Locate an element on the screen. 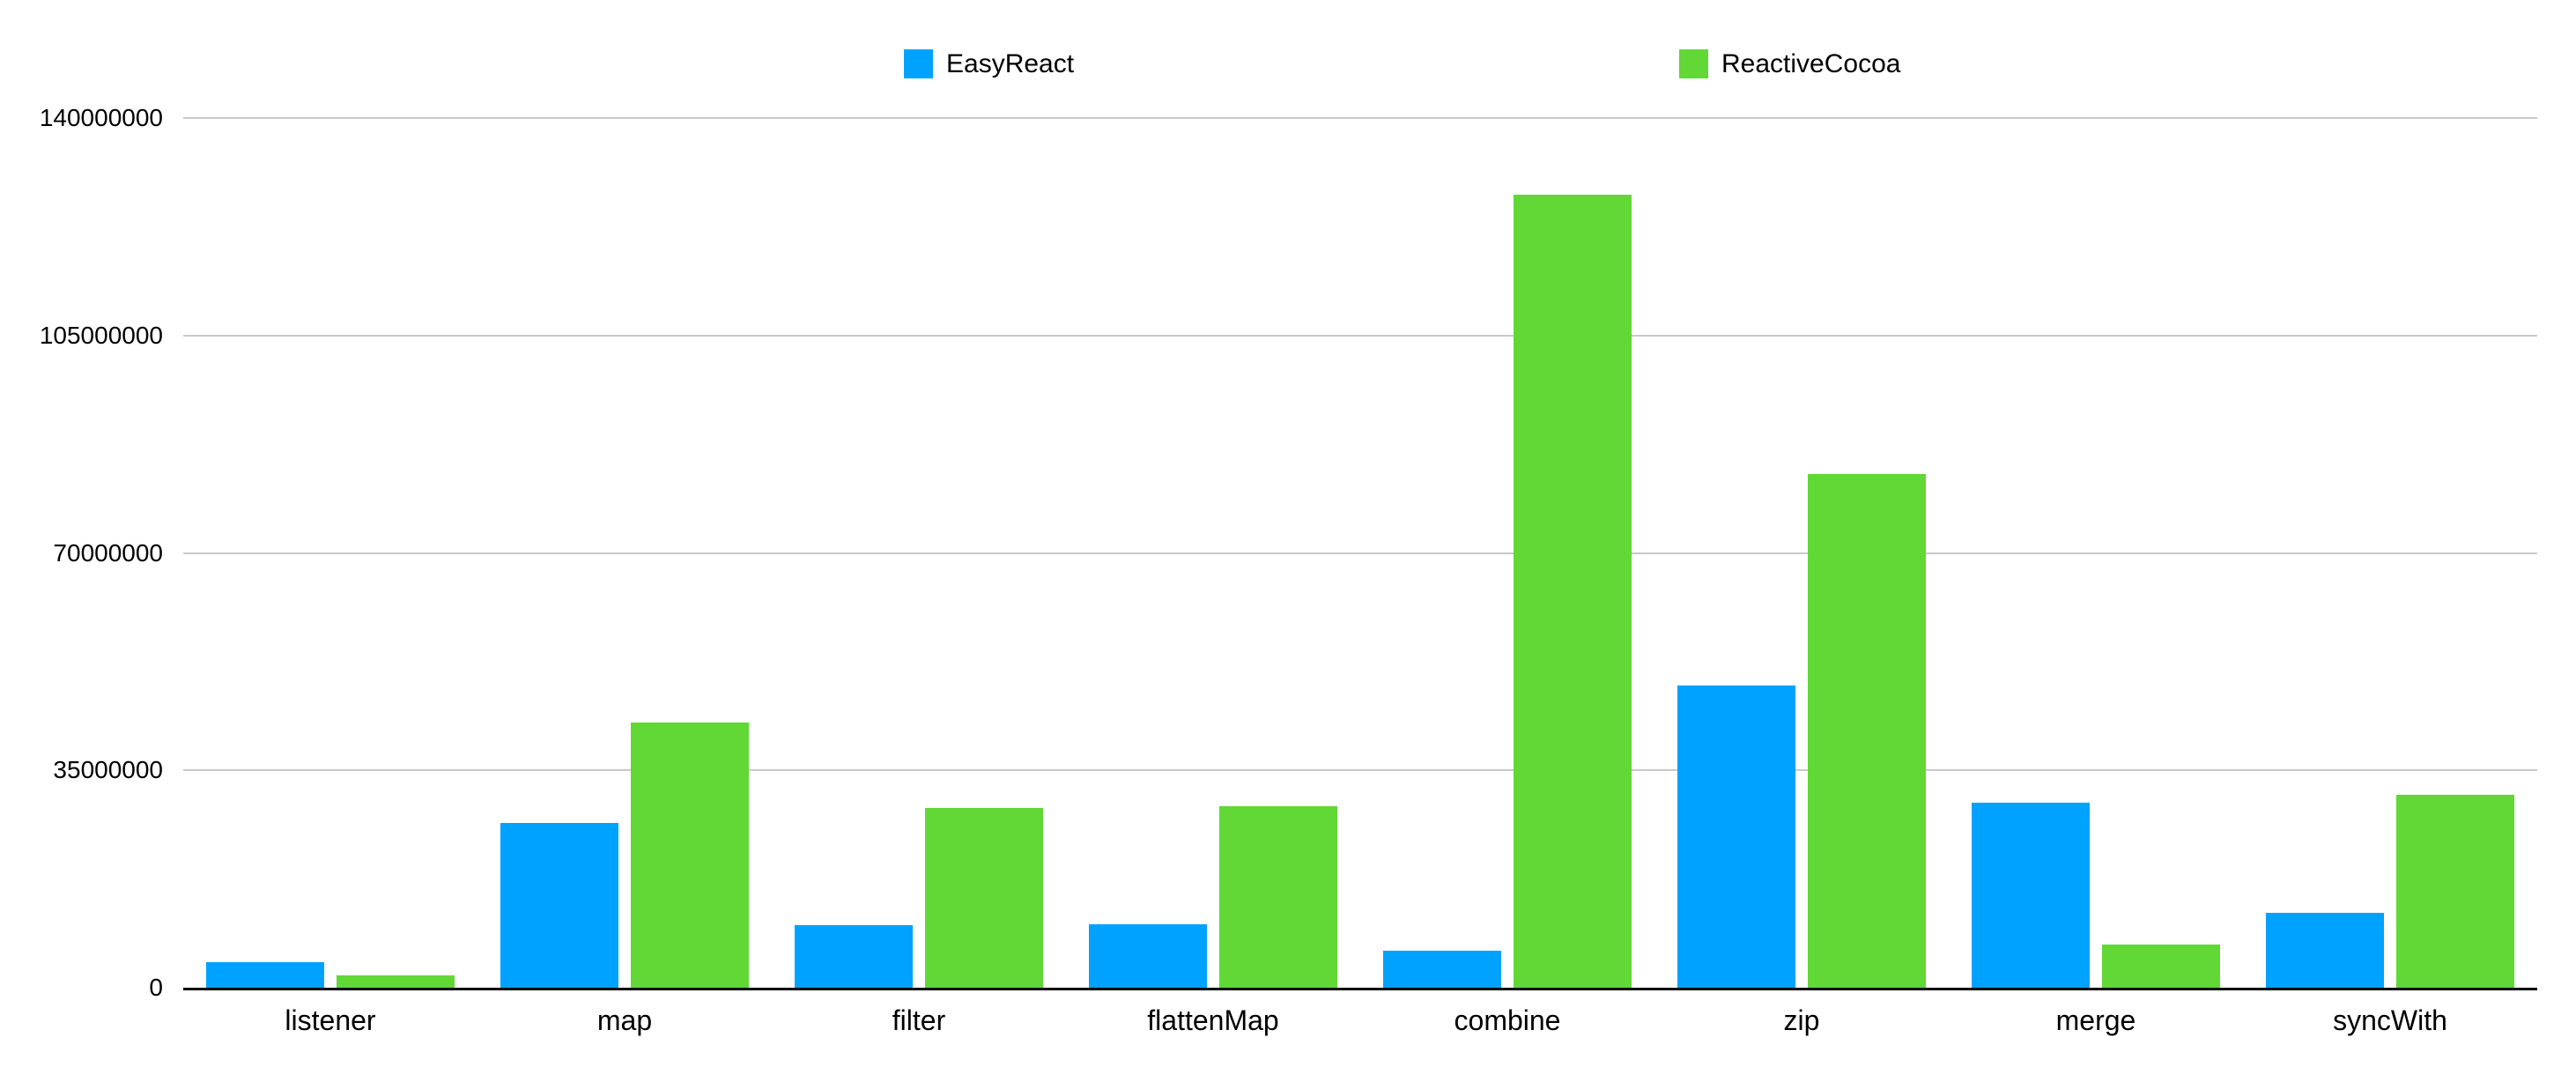 This screenshot has width=2576, height=1082. legend-item-easyreact: EasyReact is located at coordinates (989, 63).